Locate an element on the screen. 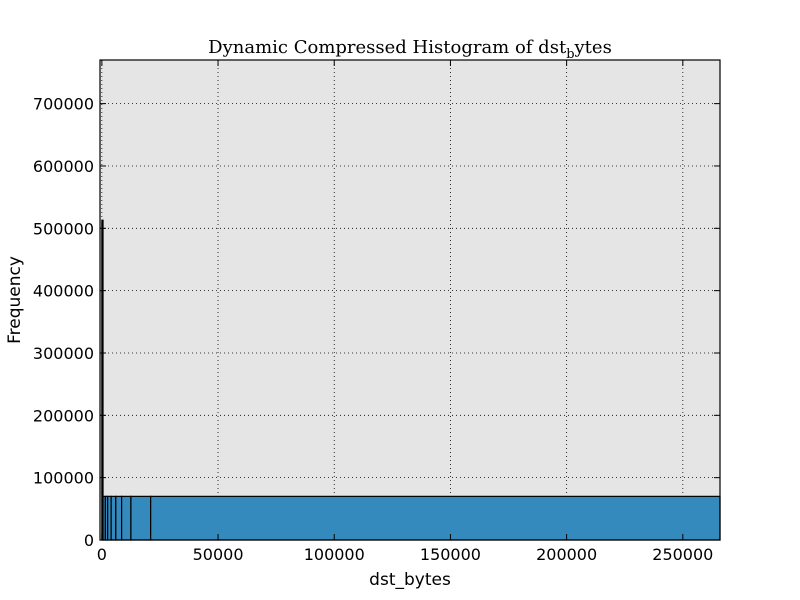 This screenshot has height=600, width=800. x-tick-label-4: 200000 is located at coordinates (566, 554).